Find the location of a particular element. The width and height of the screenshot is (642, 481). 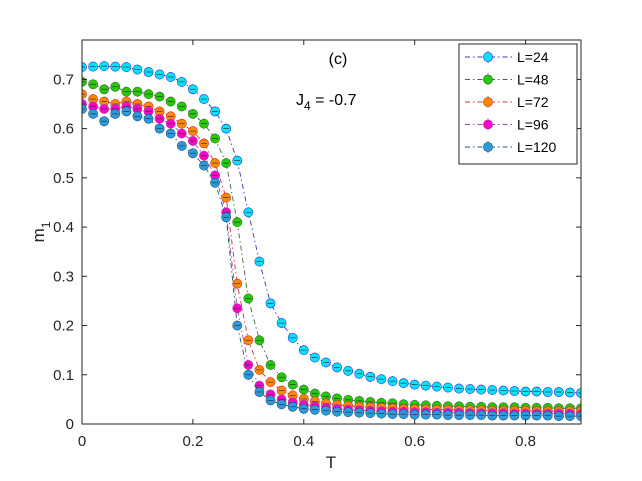

svg-text: J4 = -0.7 is located at coordinates (326, 102).